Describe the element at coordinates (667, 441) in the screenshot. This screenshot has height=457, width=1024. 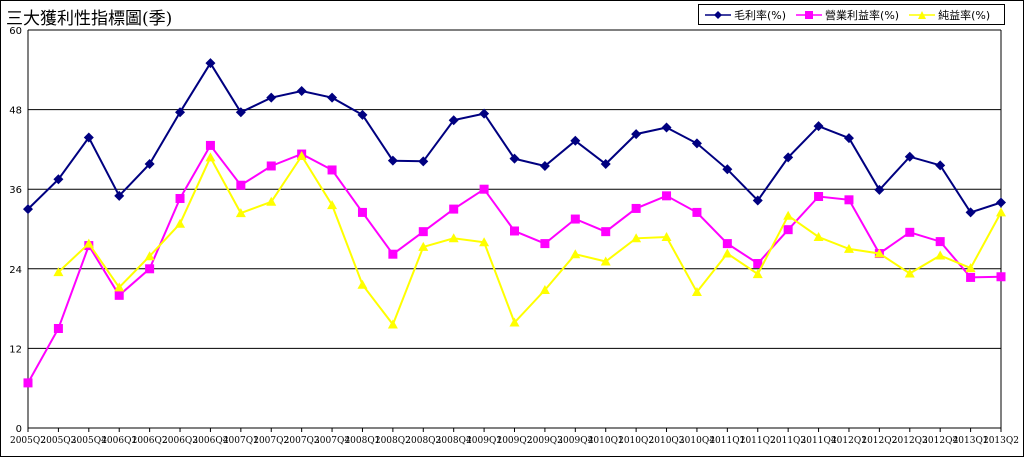
I see `x-tick-label: 2010Q3` at that location.